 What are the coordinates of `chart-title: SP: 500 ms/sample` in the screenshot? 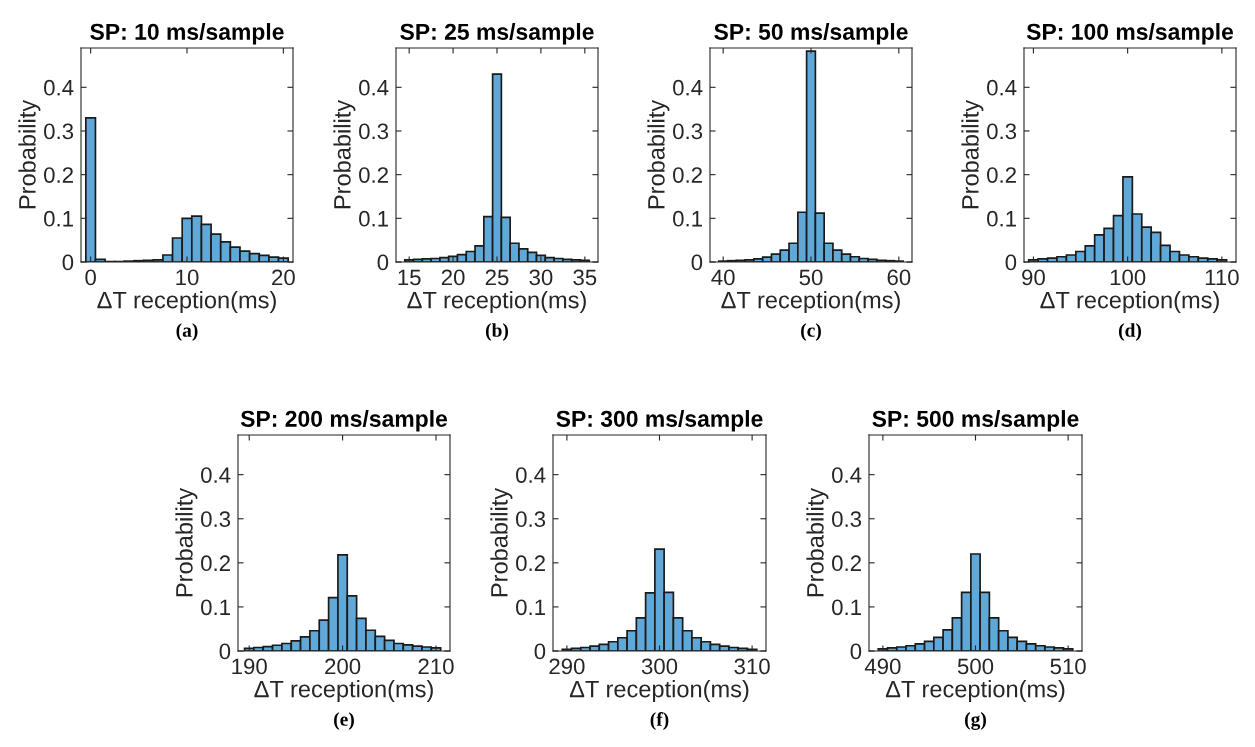 It's located at (975, 421).